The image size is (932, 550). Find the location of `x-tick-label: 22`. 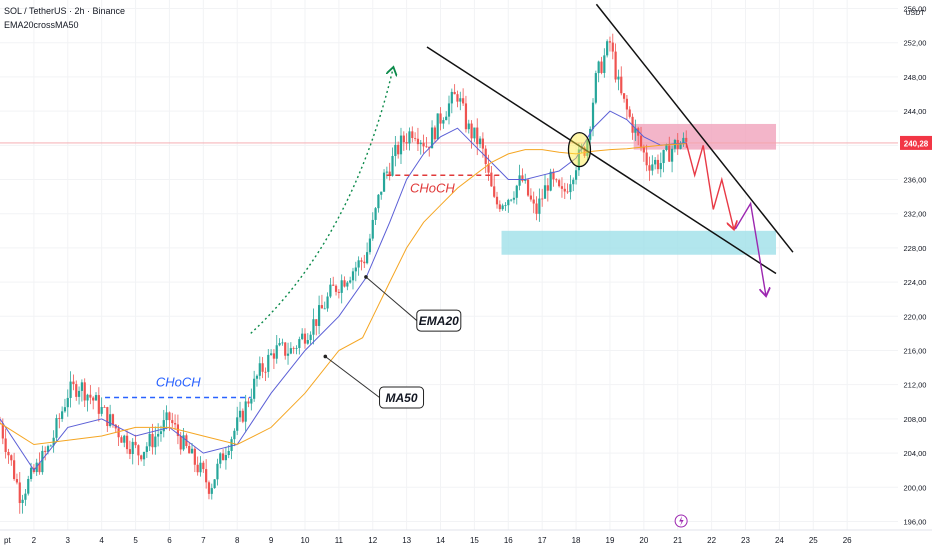

x-tick-label: 22 is located at coordinates (711, 540).